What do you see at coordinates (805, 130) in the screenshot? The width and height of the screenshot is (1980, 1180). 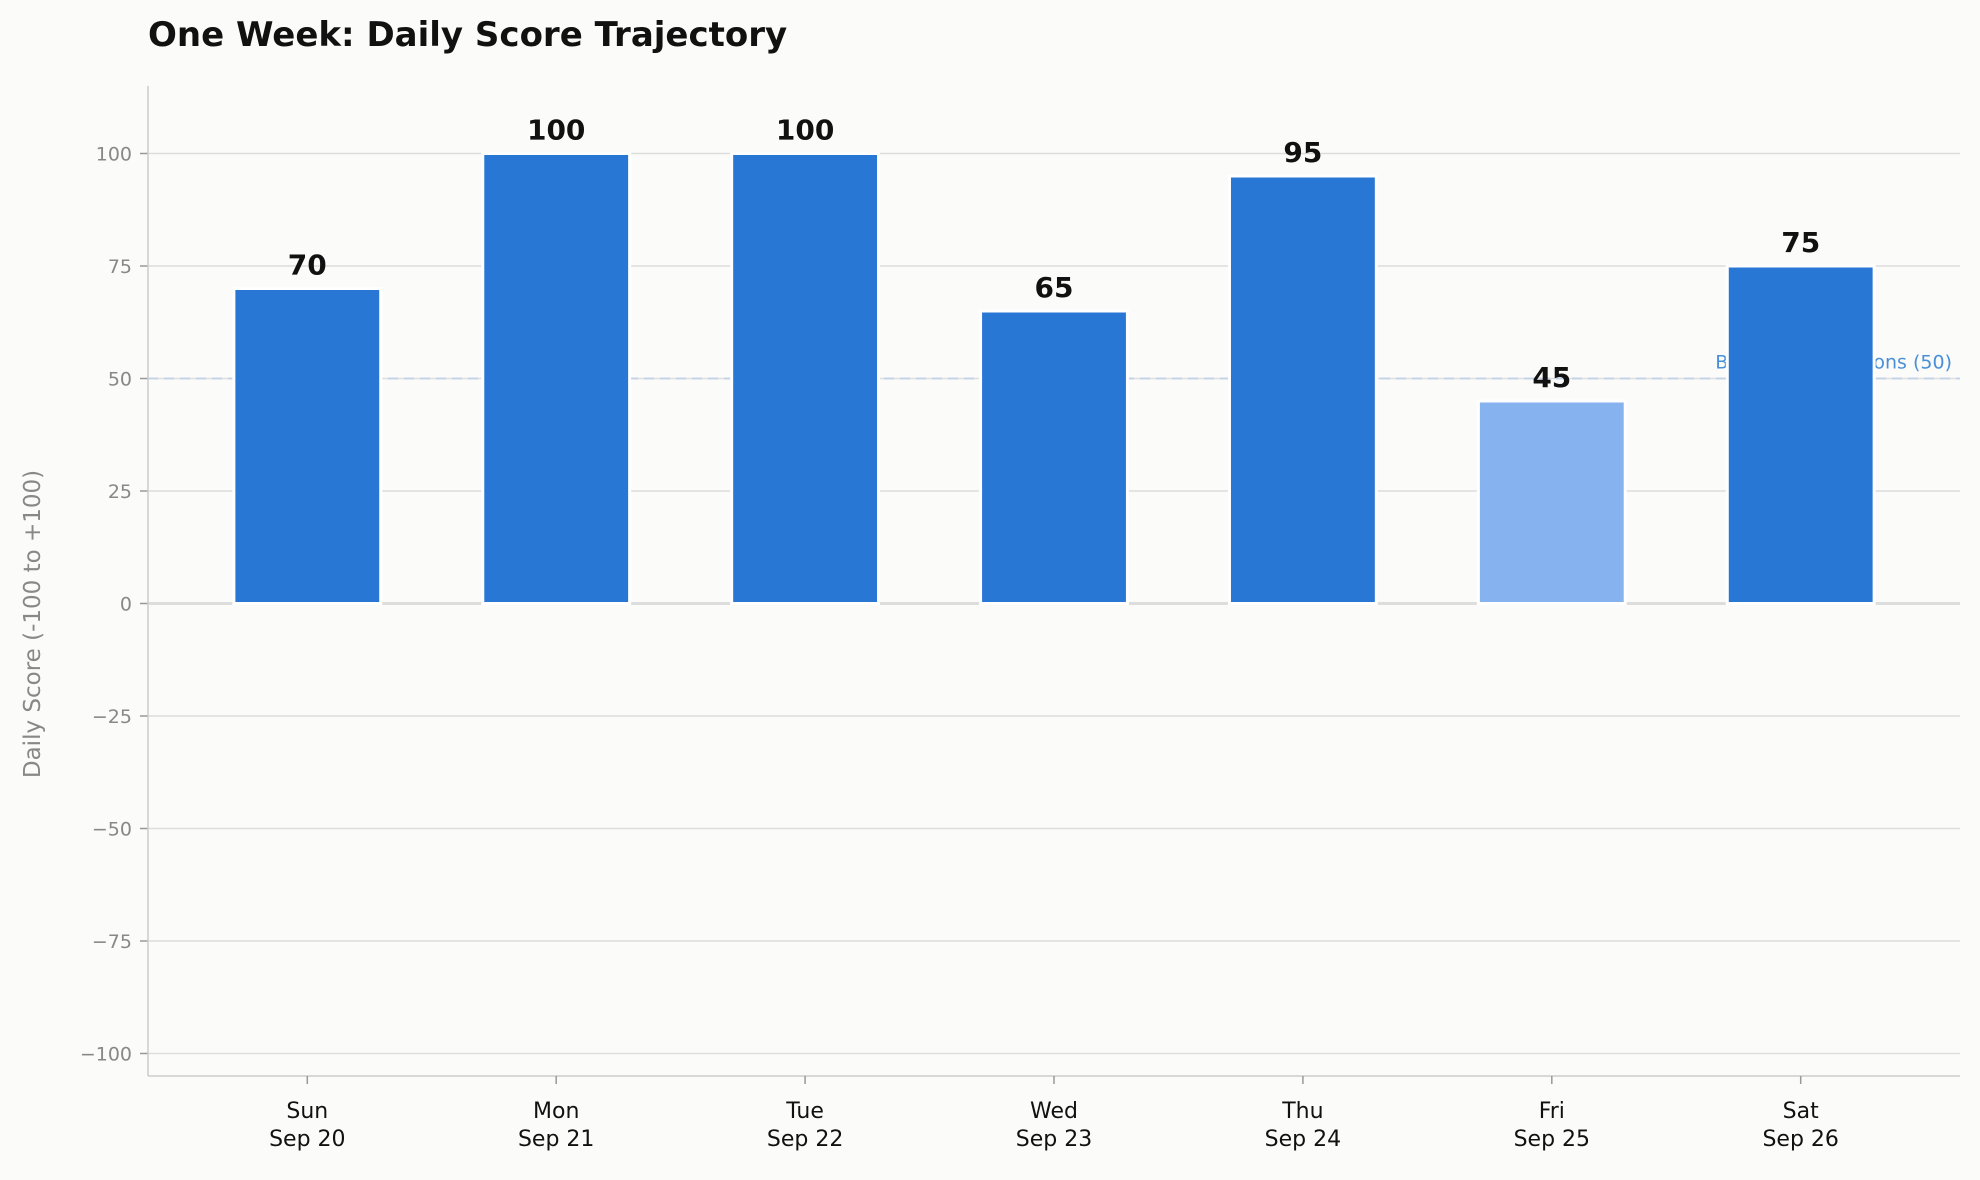 I see `data-label-tue: 100` at bounding box center [805, 130].